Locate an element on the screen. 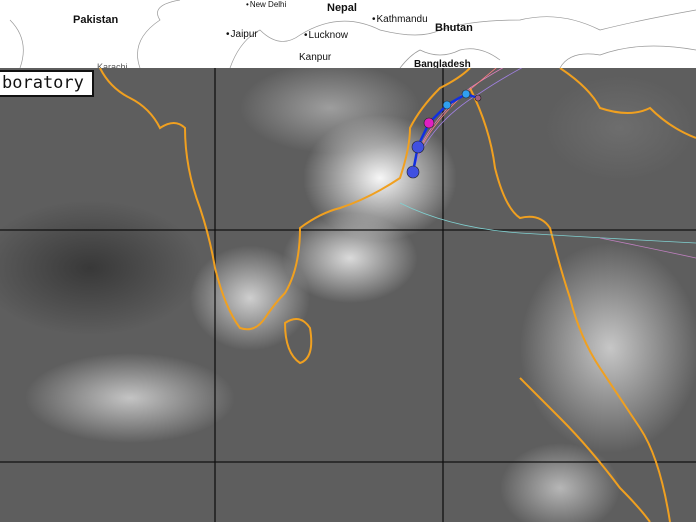 The height and width of the screenshot is (522, 696). city-label: Kathmandu is located at coordinates (400, 19).